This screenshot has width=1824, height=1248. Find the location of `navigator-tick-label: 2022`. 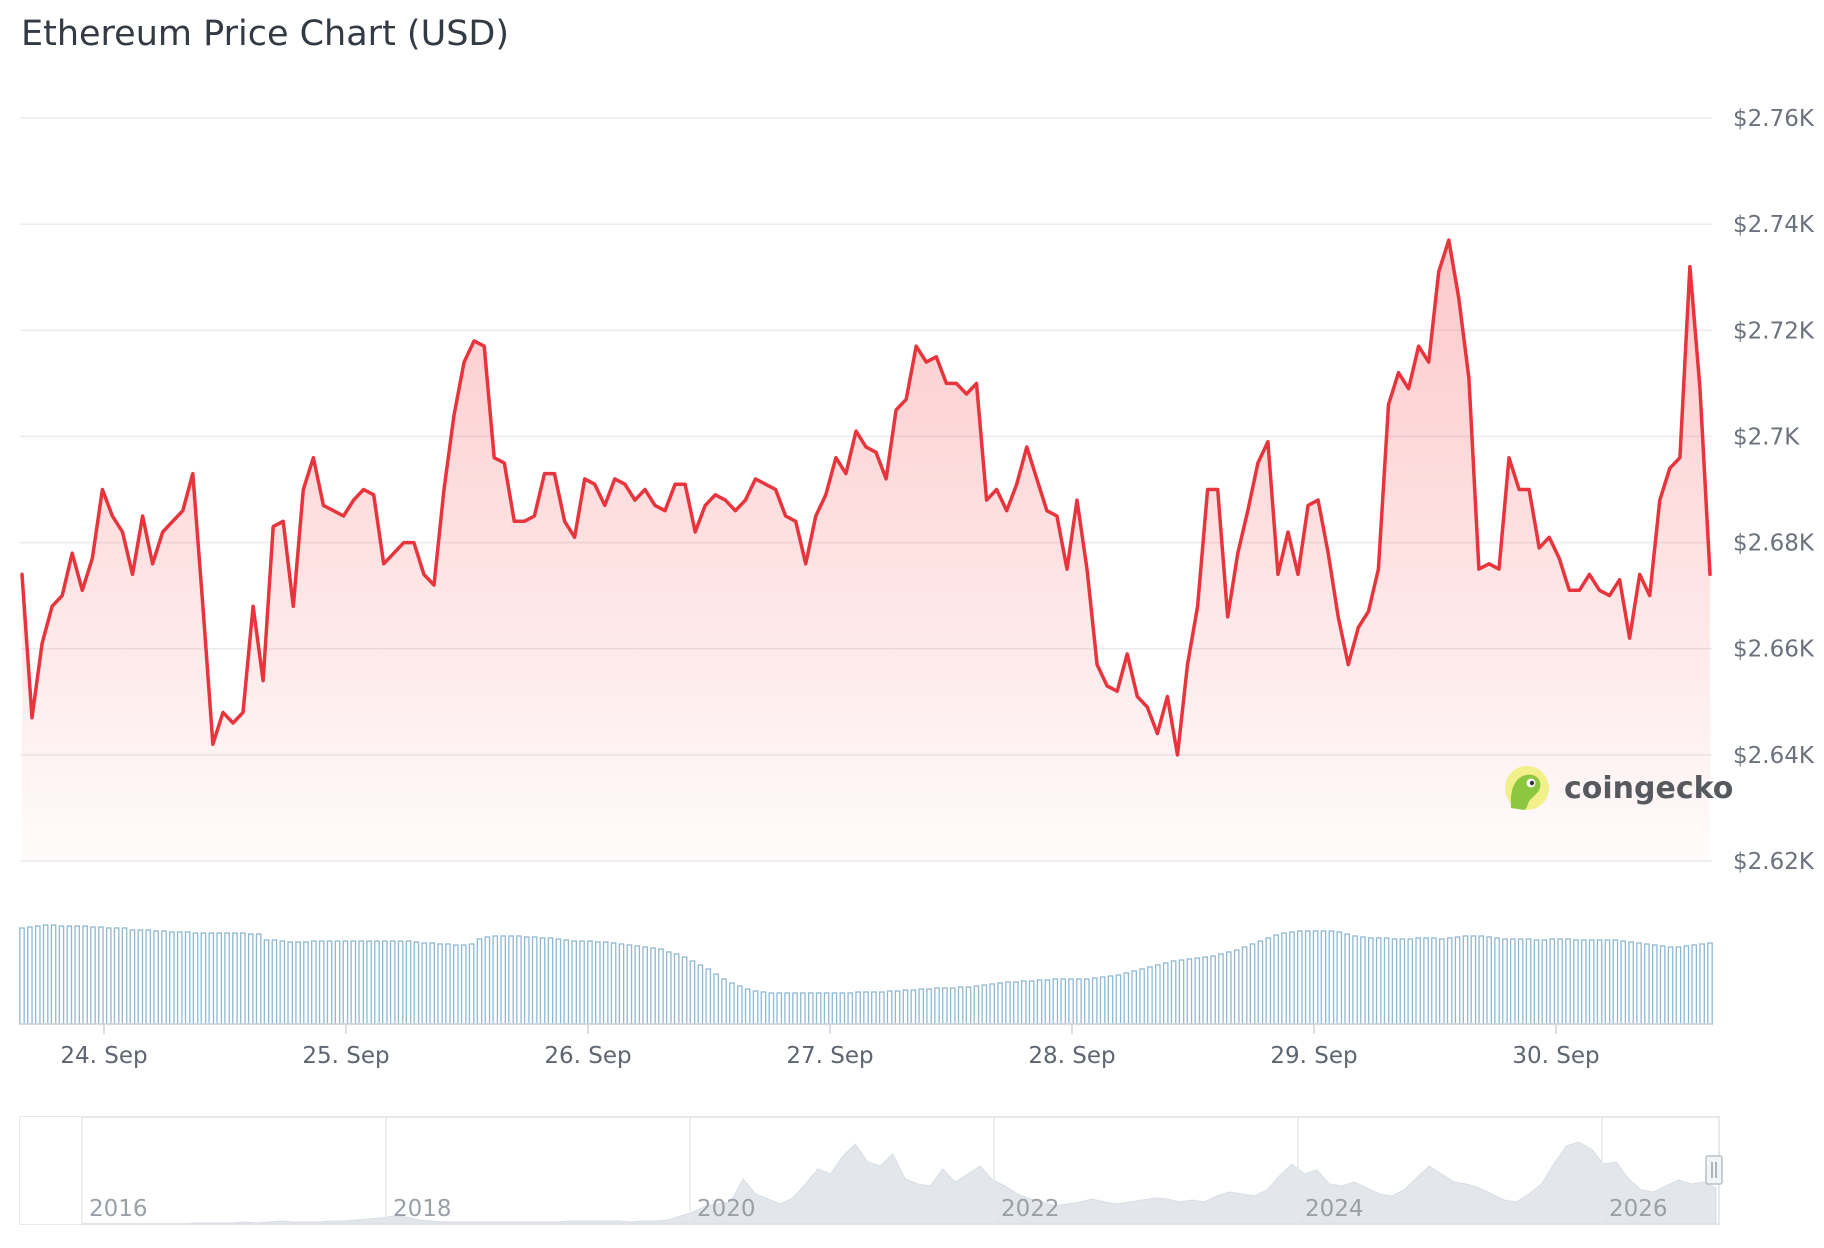

navigator-tick-label: 2022 is located at coordinates (1030, 1209).